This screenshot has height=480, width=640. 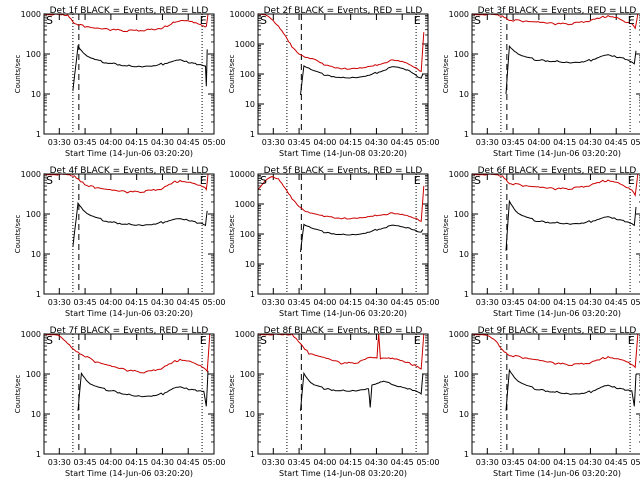 What do you see at coordinates (129, 171) in the screenshot?
I see `plot-title: Det 4f BLACK = Events, RED = LLD` at bounding box center [129, 171].